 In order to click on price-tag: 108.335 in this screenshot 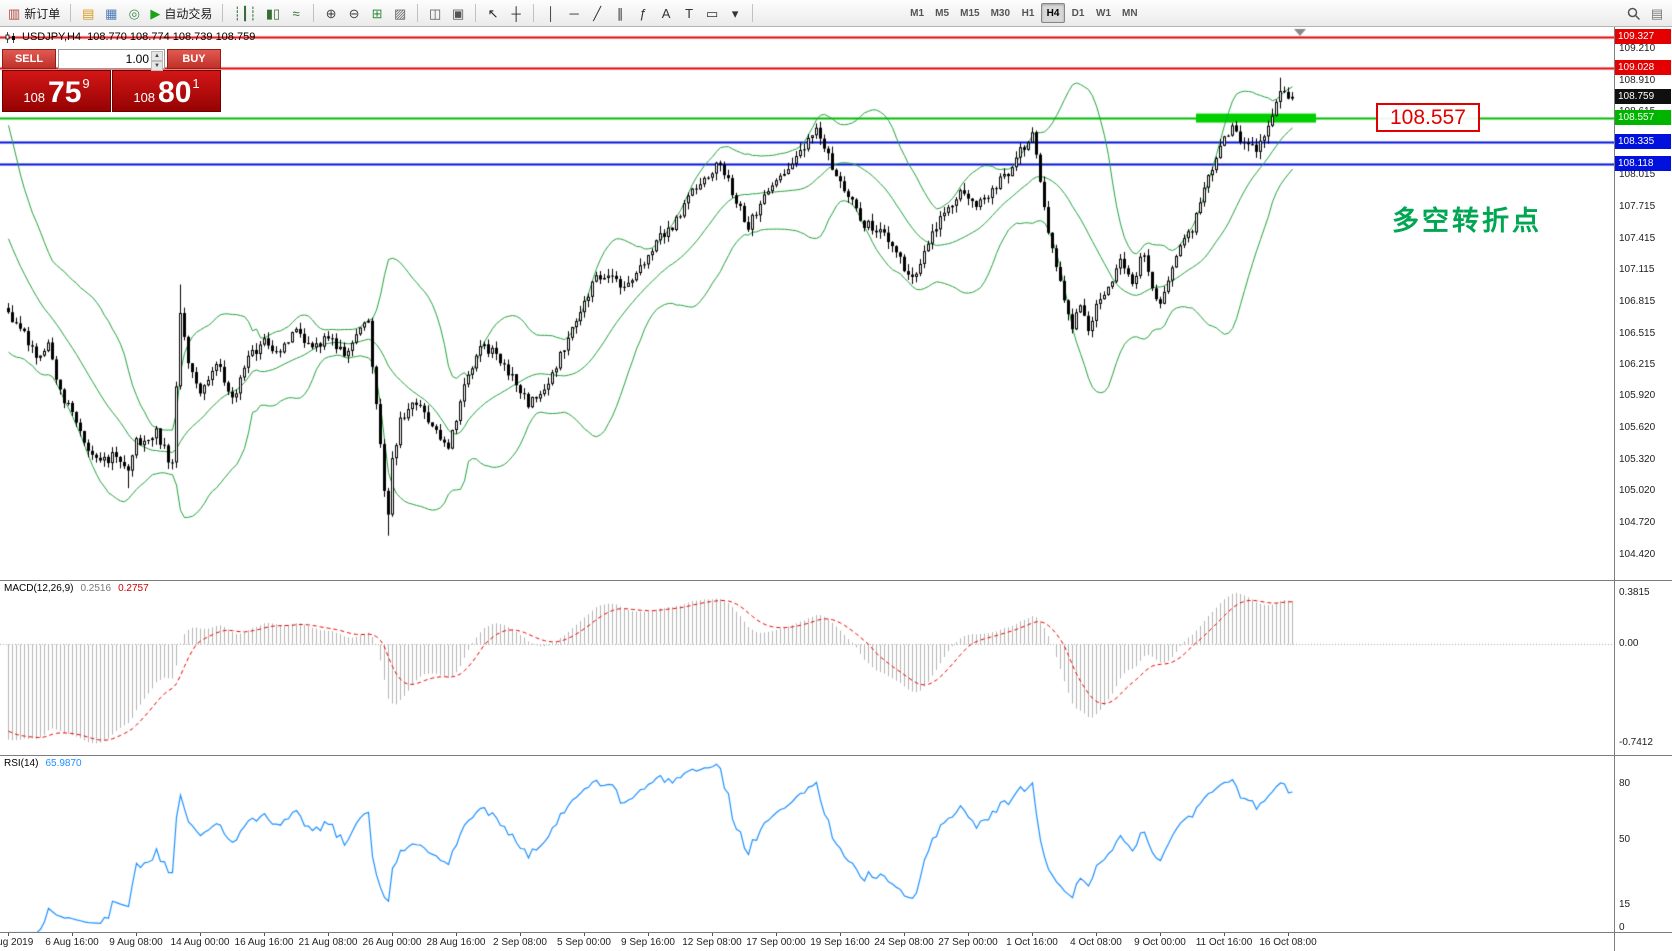, I will do `click(1643, 141)`.